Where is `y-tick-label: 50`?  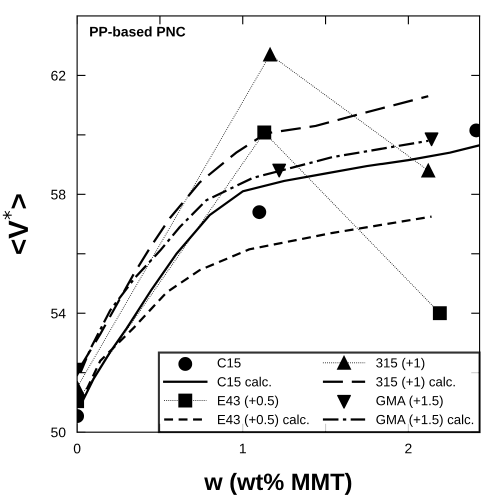
y-tick-label: 50 is located at coordinates (58, 432).